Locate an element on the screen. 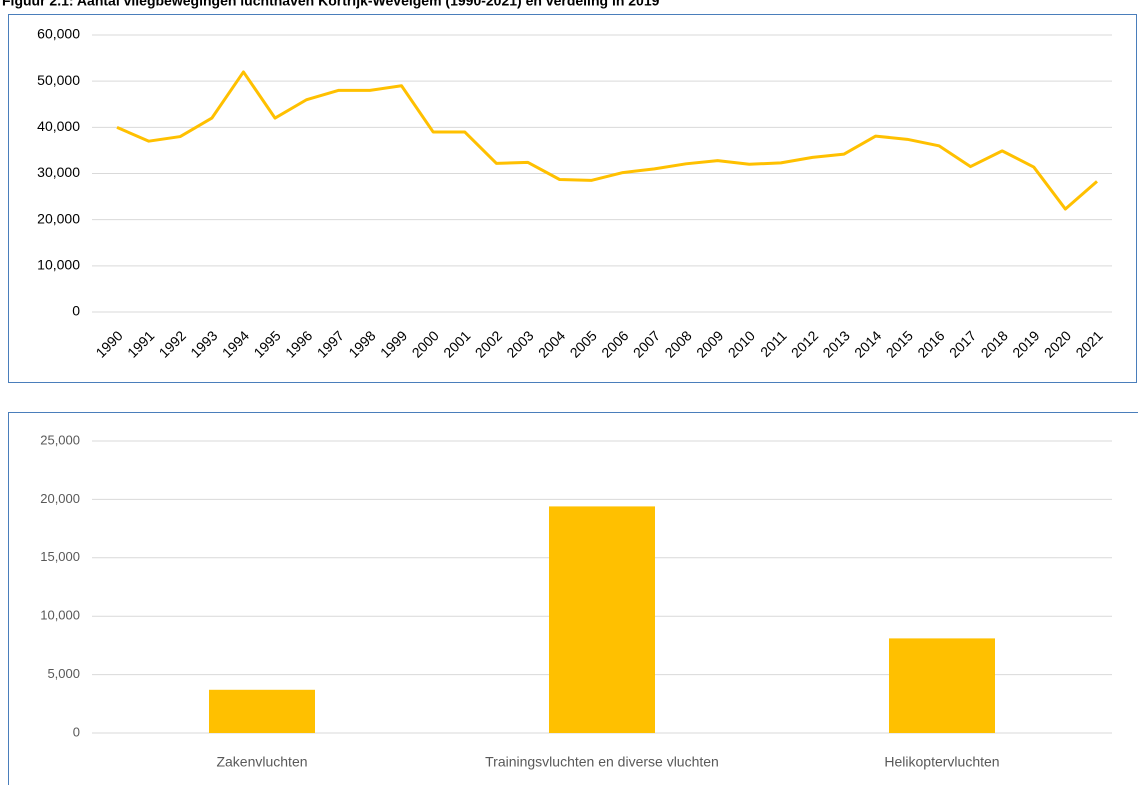  x-tick-label: 2017 is located at coordinates (962, 343).